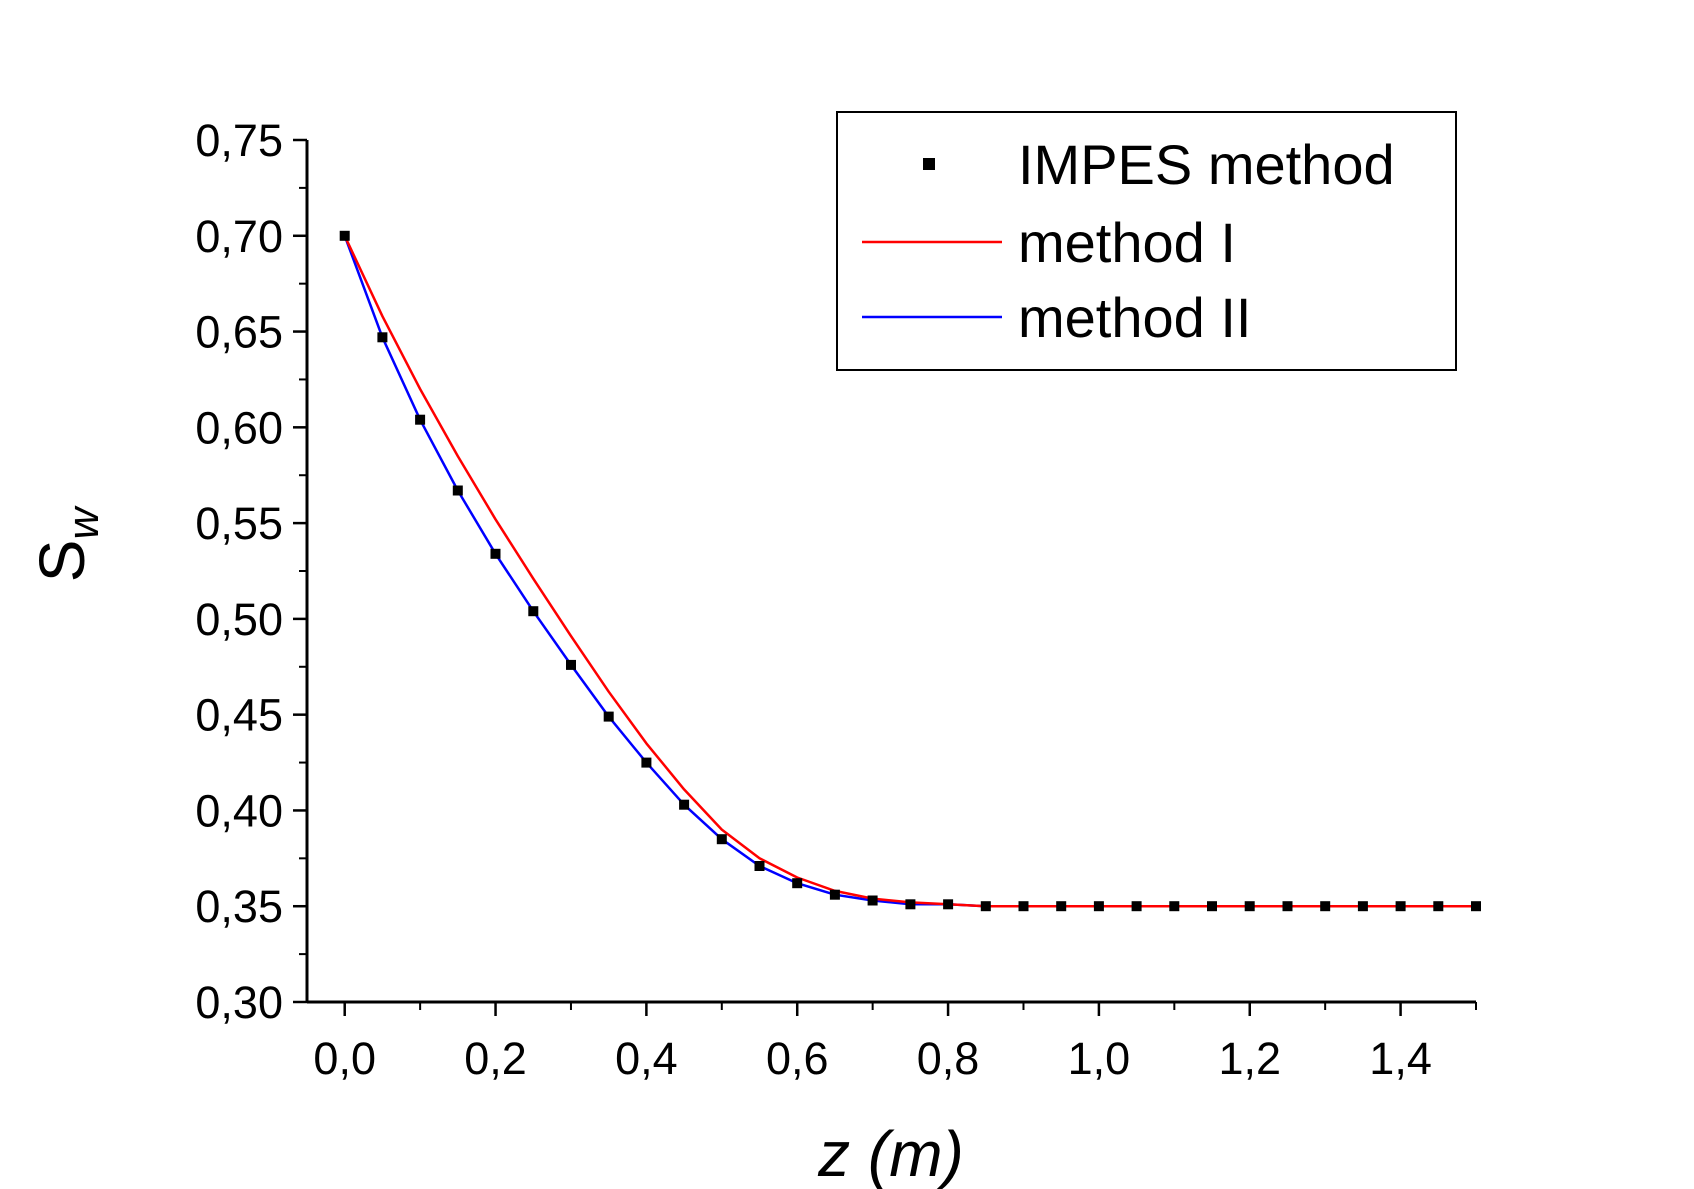 The width and height of the screenshot is (1694, 1189). I want to click on x-tick-label: 0,4, so click(646, 1058).